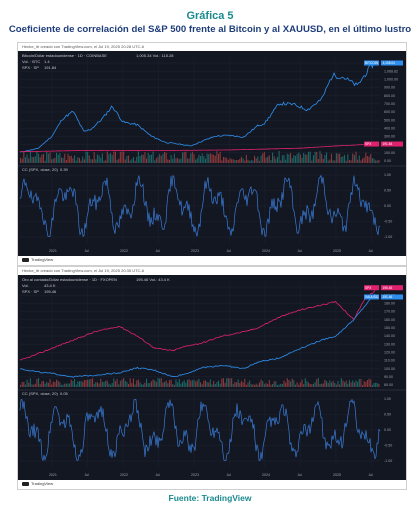 This screenshot has width=420, height=513. I want to click on osc-axis-label: 0.50, so click(387, 191).